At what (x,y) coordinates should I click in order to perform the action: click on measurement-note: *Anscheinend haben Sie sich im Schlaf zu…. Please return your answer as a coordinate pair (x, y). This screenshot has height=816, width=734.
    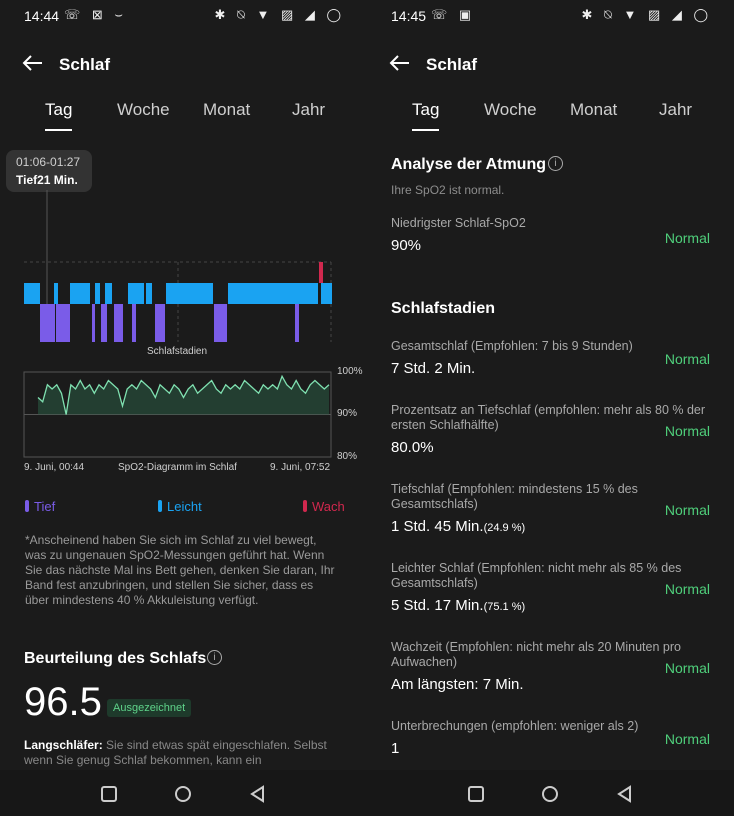
    Looking at the image, I should click on (180, 570).